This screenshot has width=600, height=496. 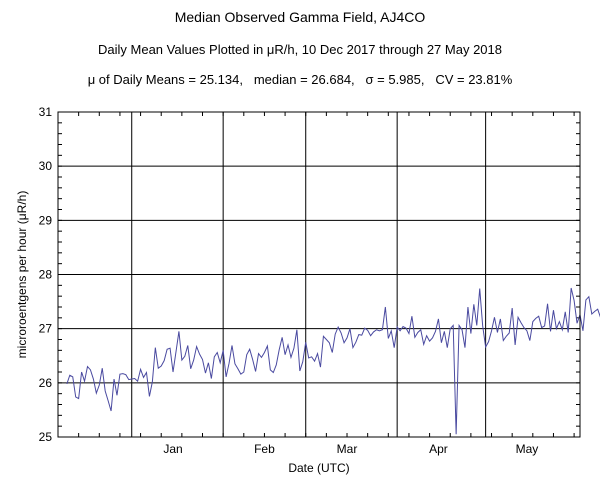 I want to click on x-tick-label: Mar, so click(x=347, y=449).